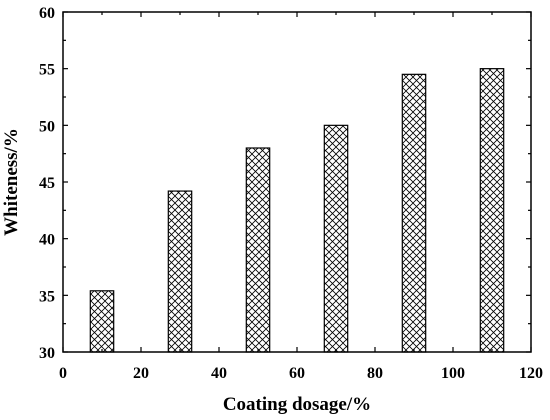  Describe the element at coordinates (141, 373) in the screenshot. I see `x-tick-label: 20` at that location.